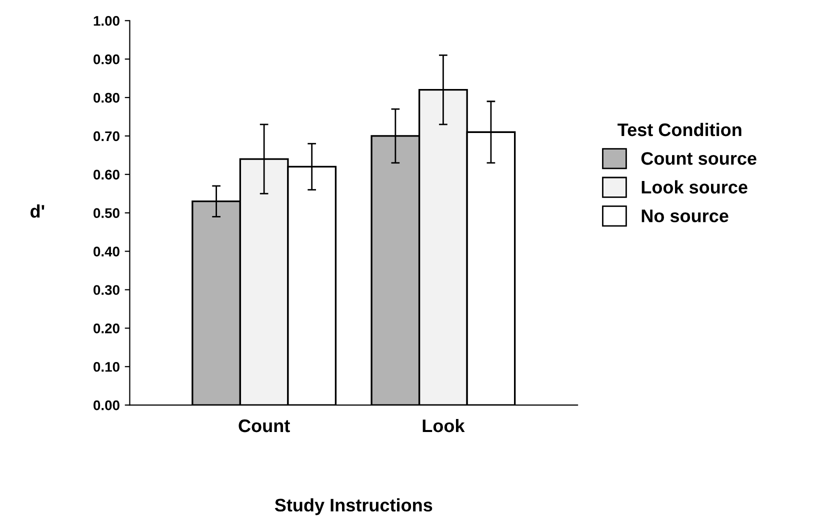  Describe the element at coordinates (107, 251) in the screenshot. I see `y-tick-label: 0.40` at that location.